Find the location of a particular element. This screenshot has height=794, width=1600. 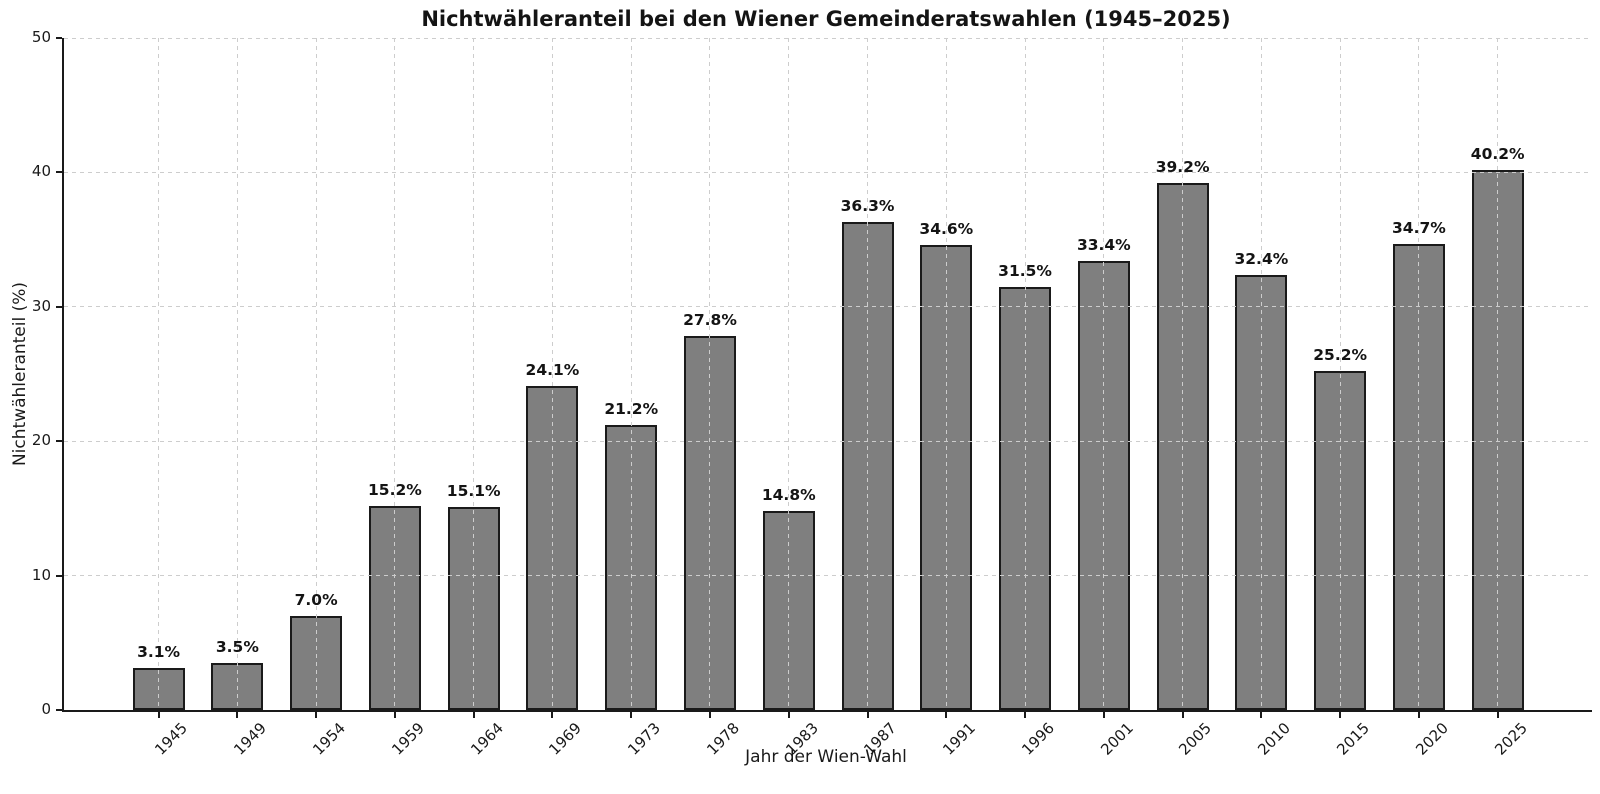

bar-value-label: 3.1% is located at coordinates (159, 652).